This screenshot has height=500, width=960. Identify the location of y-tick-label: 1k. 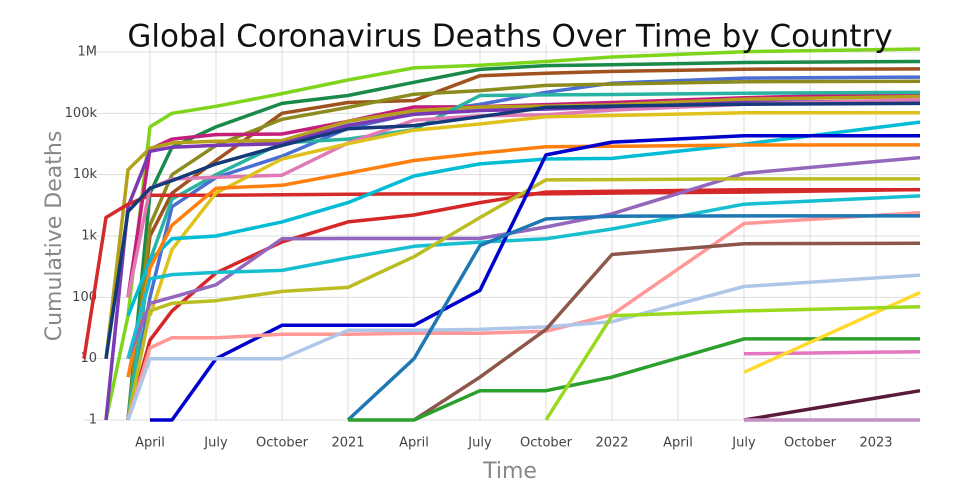
(89, 235).